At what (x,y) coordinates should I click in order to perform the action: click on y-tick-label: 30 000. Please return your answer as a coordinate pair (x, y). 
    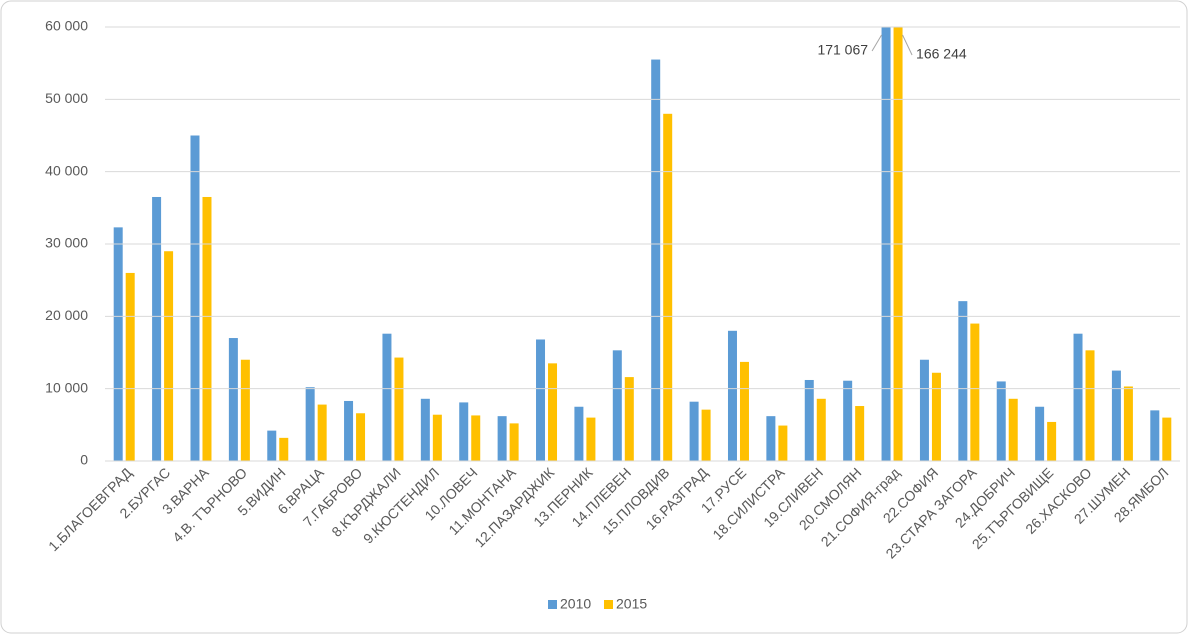
    Looking at the image, I should click on (66, 243).